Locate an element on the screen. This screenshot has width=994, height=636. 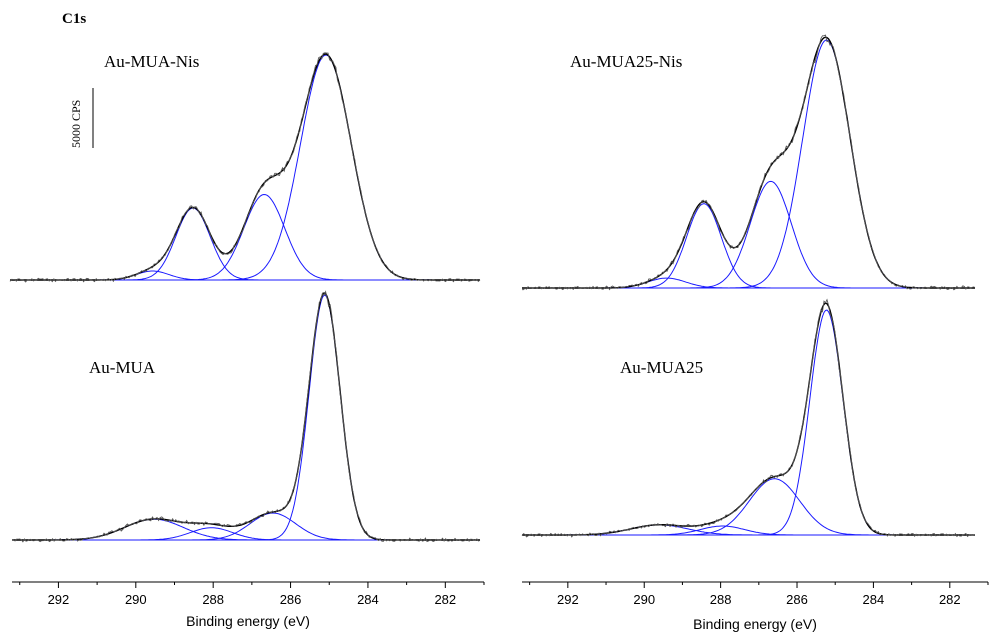
x-axis-left: Binding energy (eV) 292 290 288 286 284 282 is located at coordinates (248, 605).